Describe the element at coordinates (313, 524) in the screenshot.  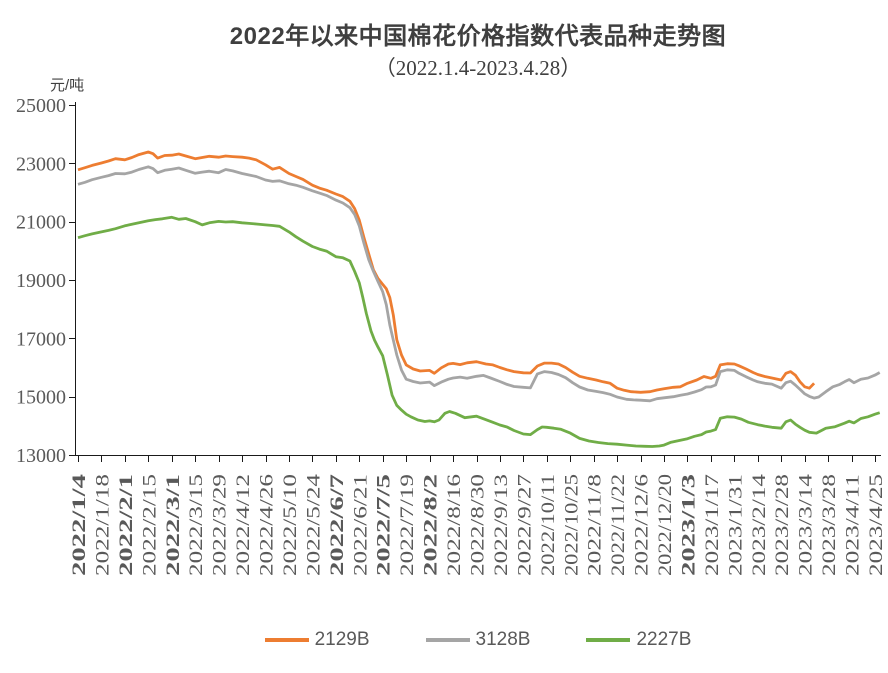
I see `x-tick-label: 2022/5/24` at that location.